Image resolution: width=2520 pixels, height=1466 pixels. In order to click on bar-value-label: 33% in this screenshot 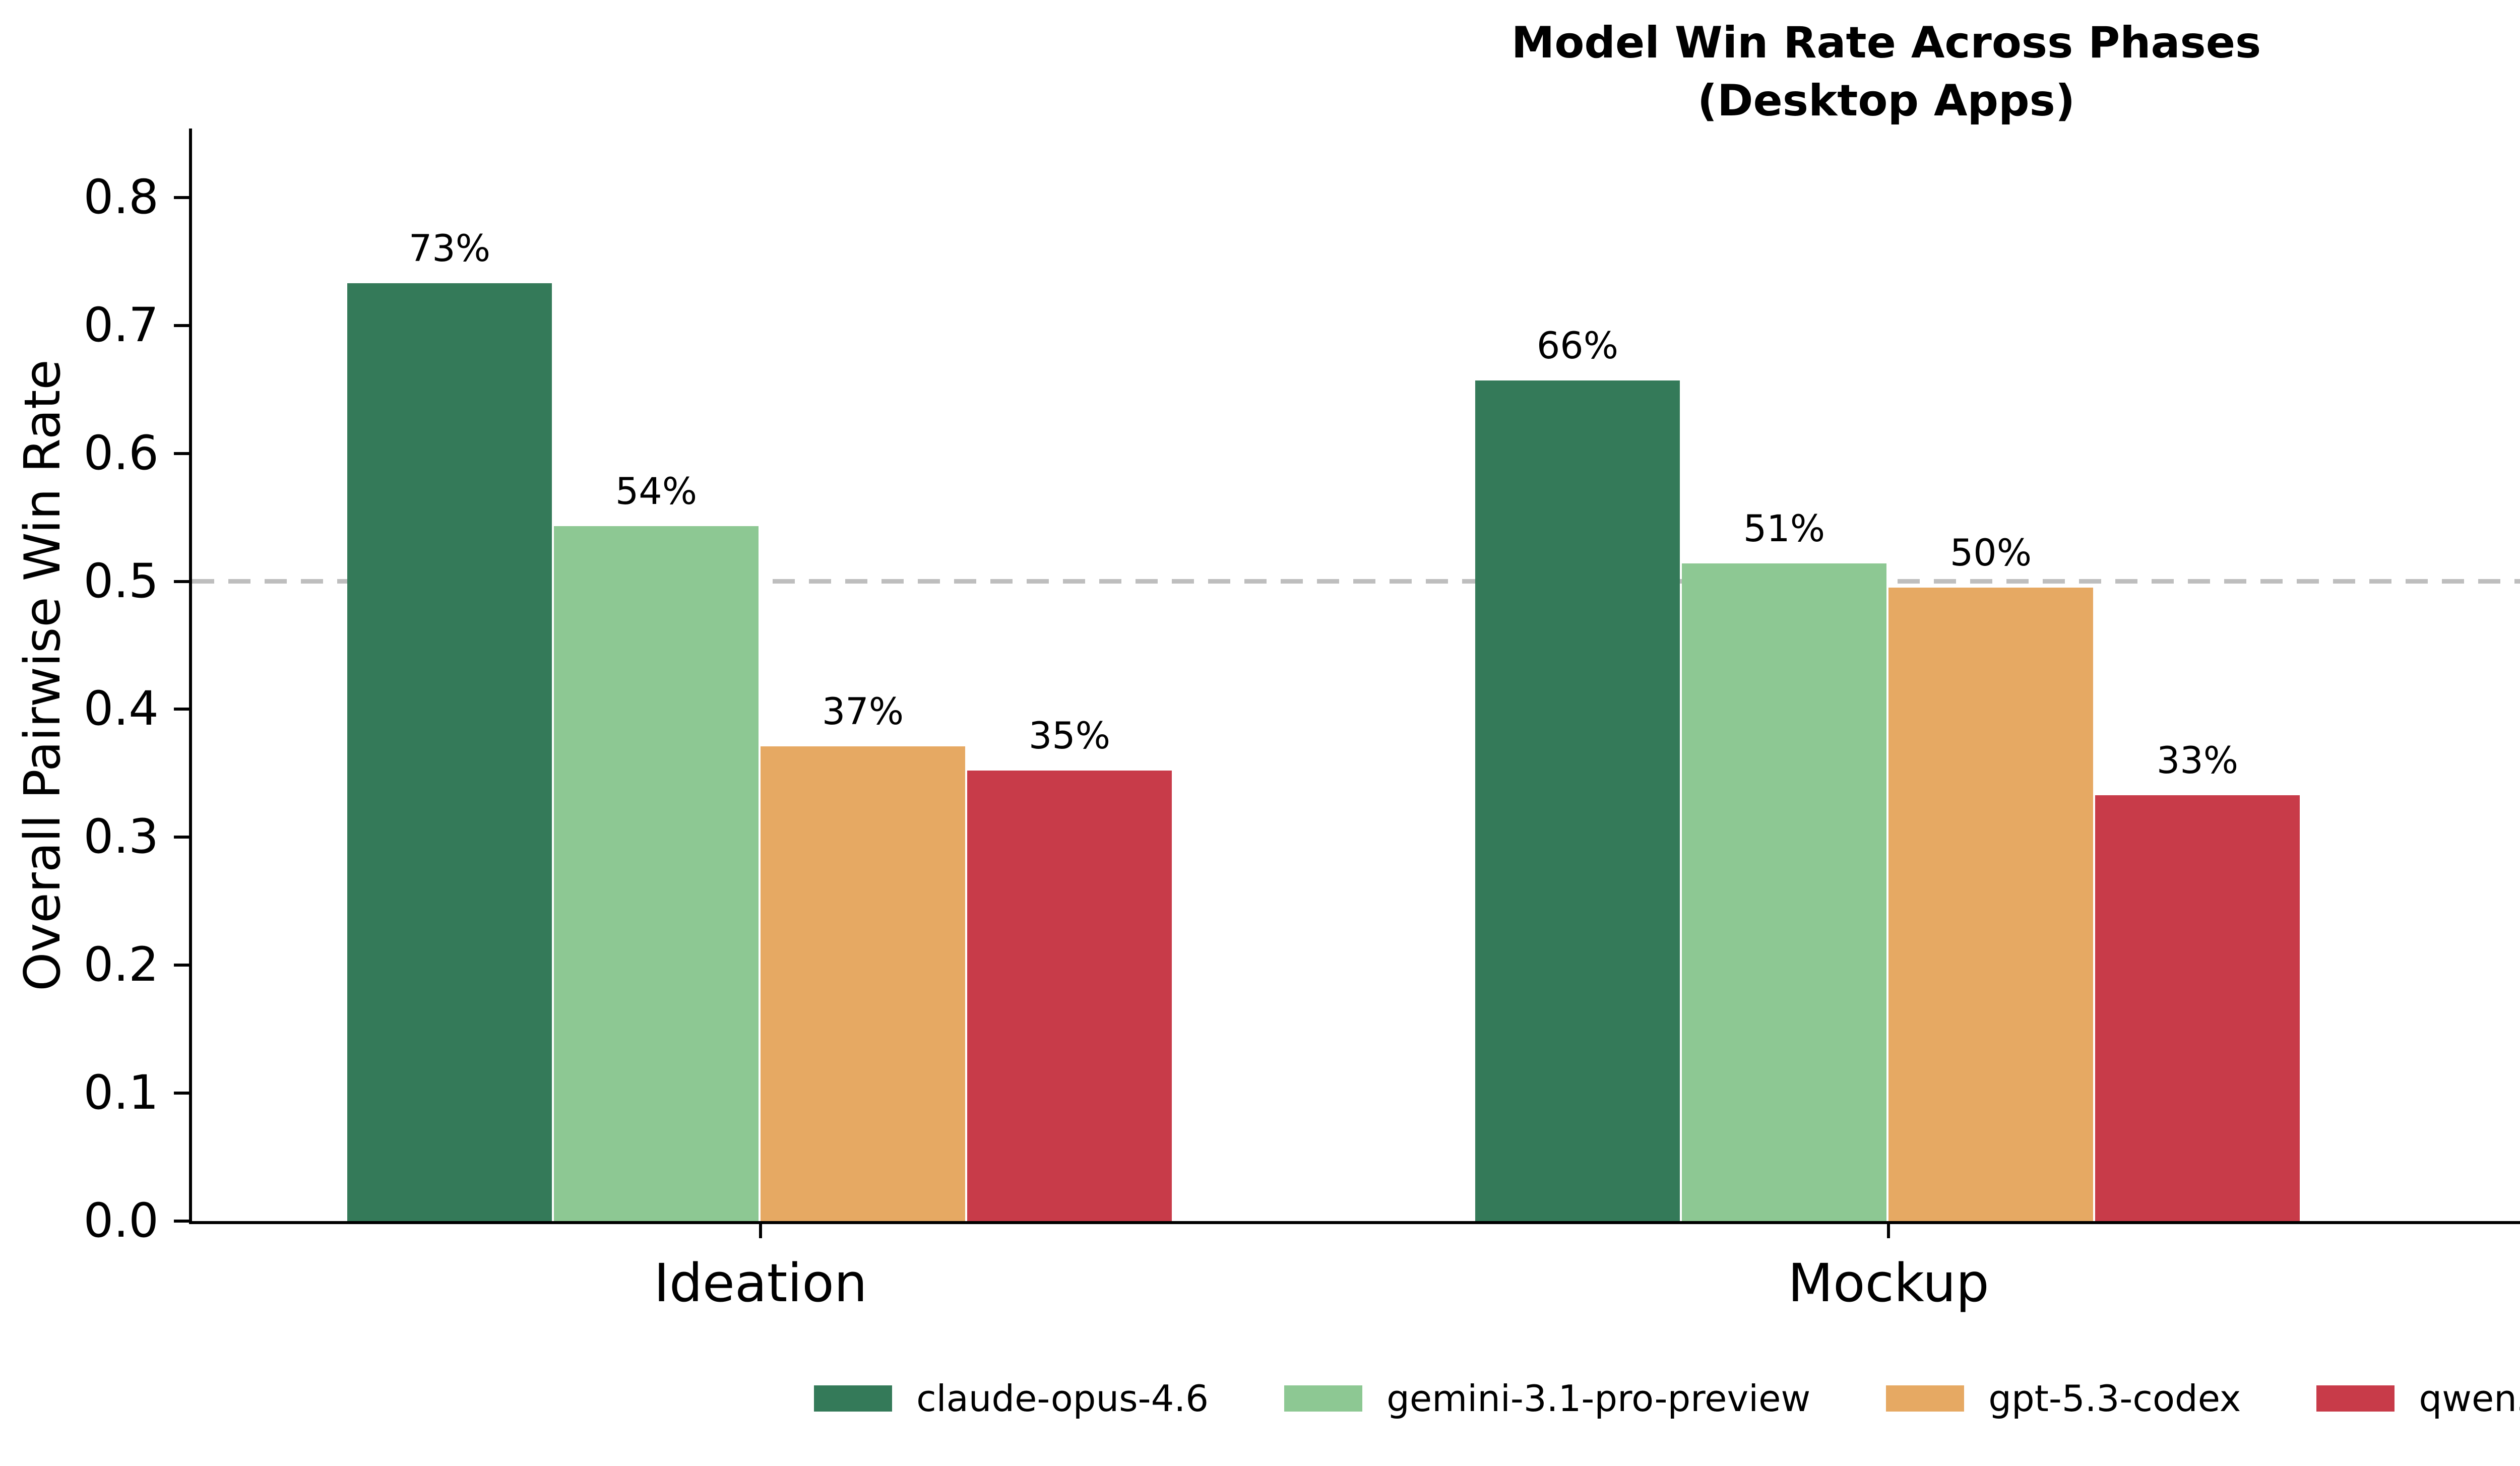, I will do `click(2197, 760)`.